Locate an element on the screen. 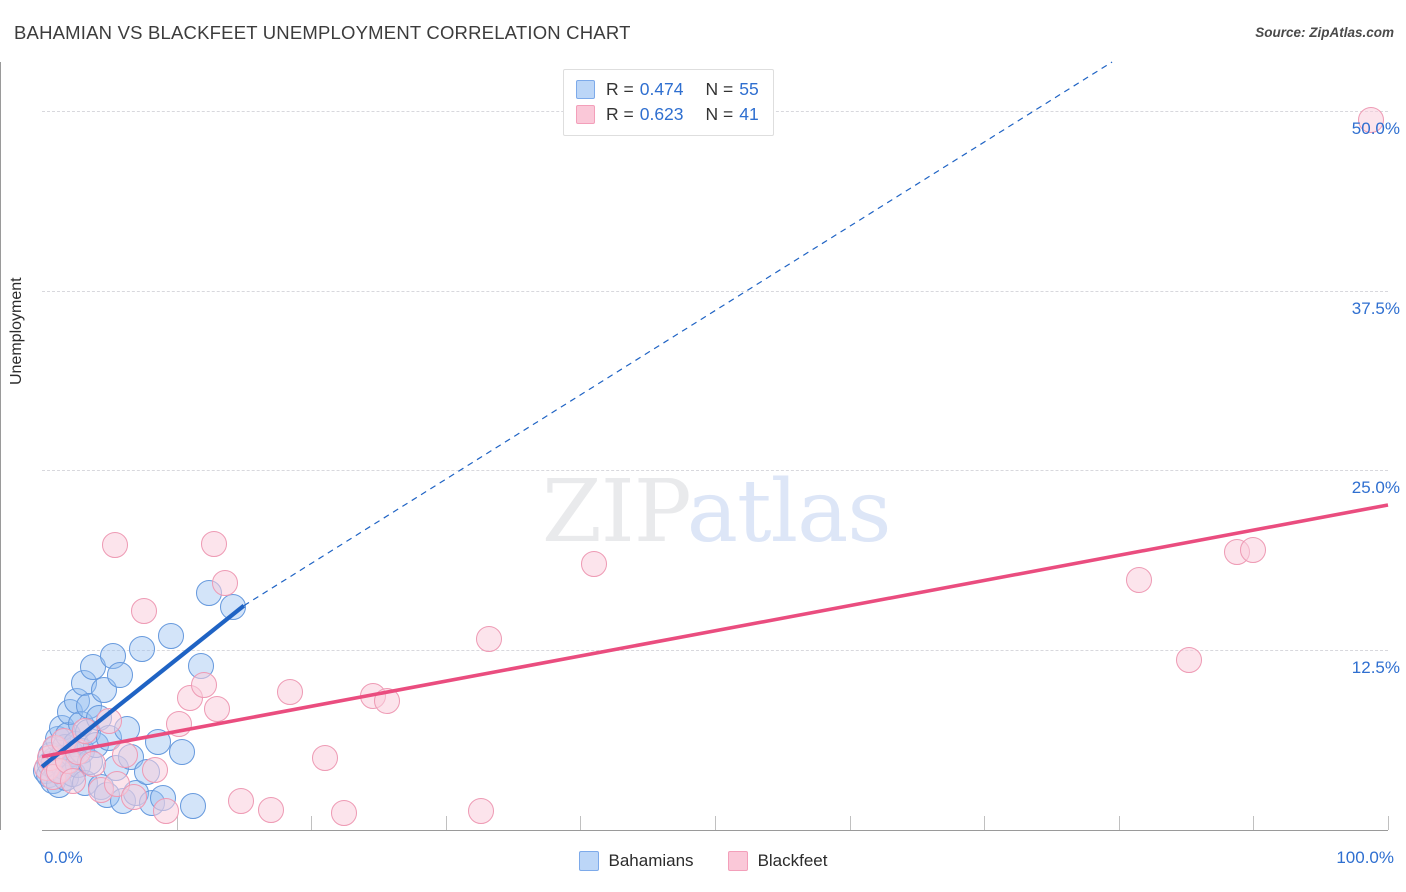 Image resolution: width=1406 pixels, height=892 pixels. watermark-zip: ZIP is located at coordinates (615, 512).